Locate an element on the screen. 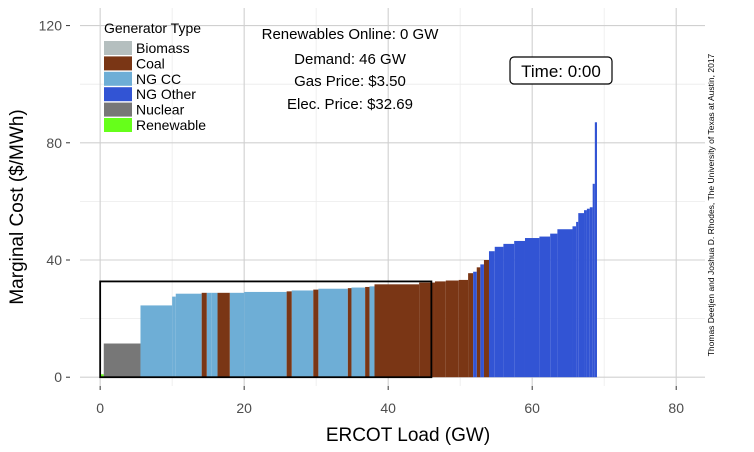 The width and height of the screenshot is (754, 452). legend-swatch-biomass is located at coordinates (118, 48).